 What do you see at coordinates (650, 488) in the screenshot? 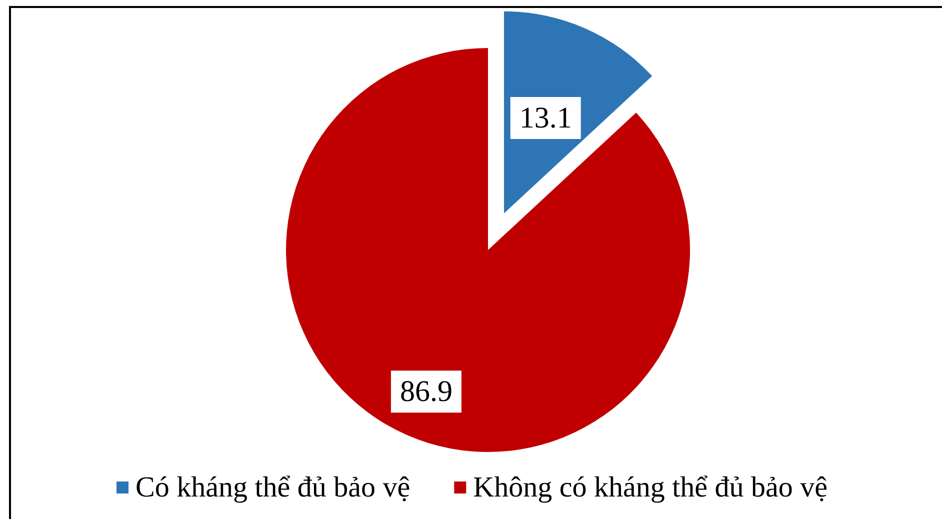
I see `legend-label: Không có kháng thể đủ bảo vệ` at bounding box center [650, 488].